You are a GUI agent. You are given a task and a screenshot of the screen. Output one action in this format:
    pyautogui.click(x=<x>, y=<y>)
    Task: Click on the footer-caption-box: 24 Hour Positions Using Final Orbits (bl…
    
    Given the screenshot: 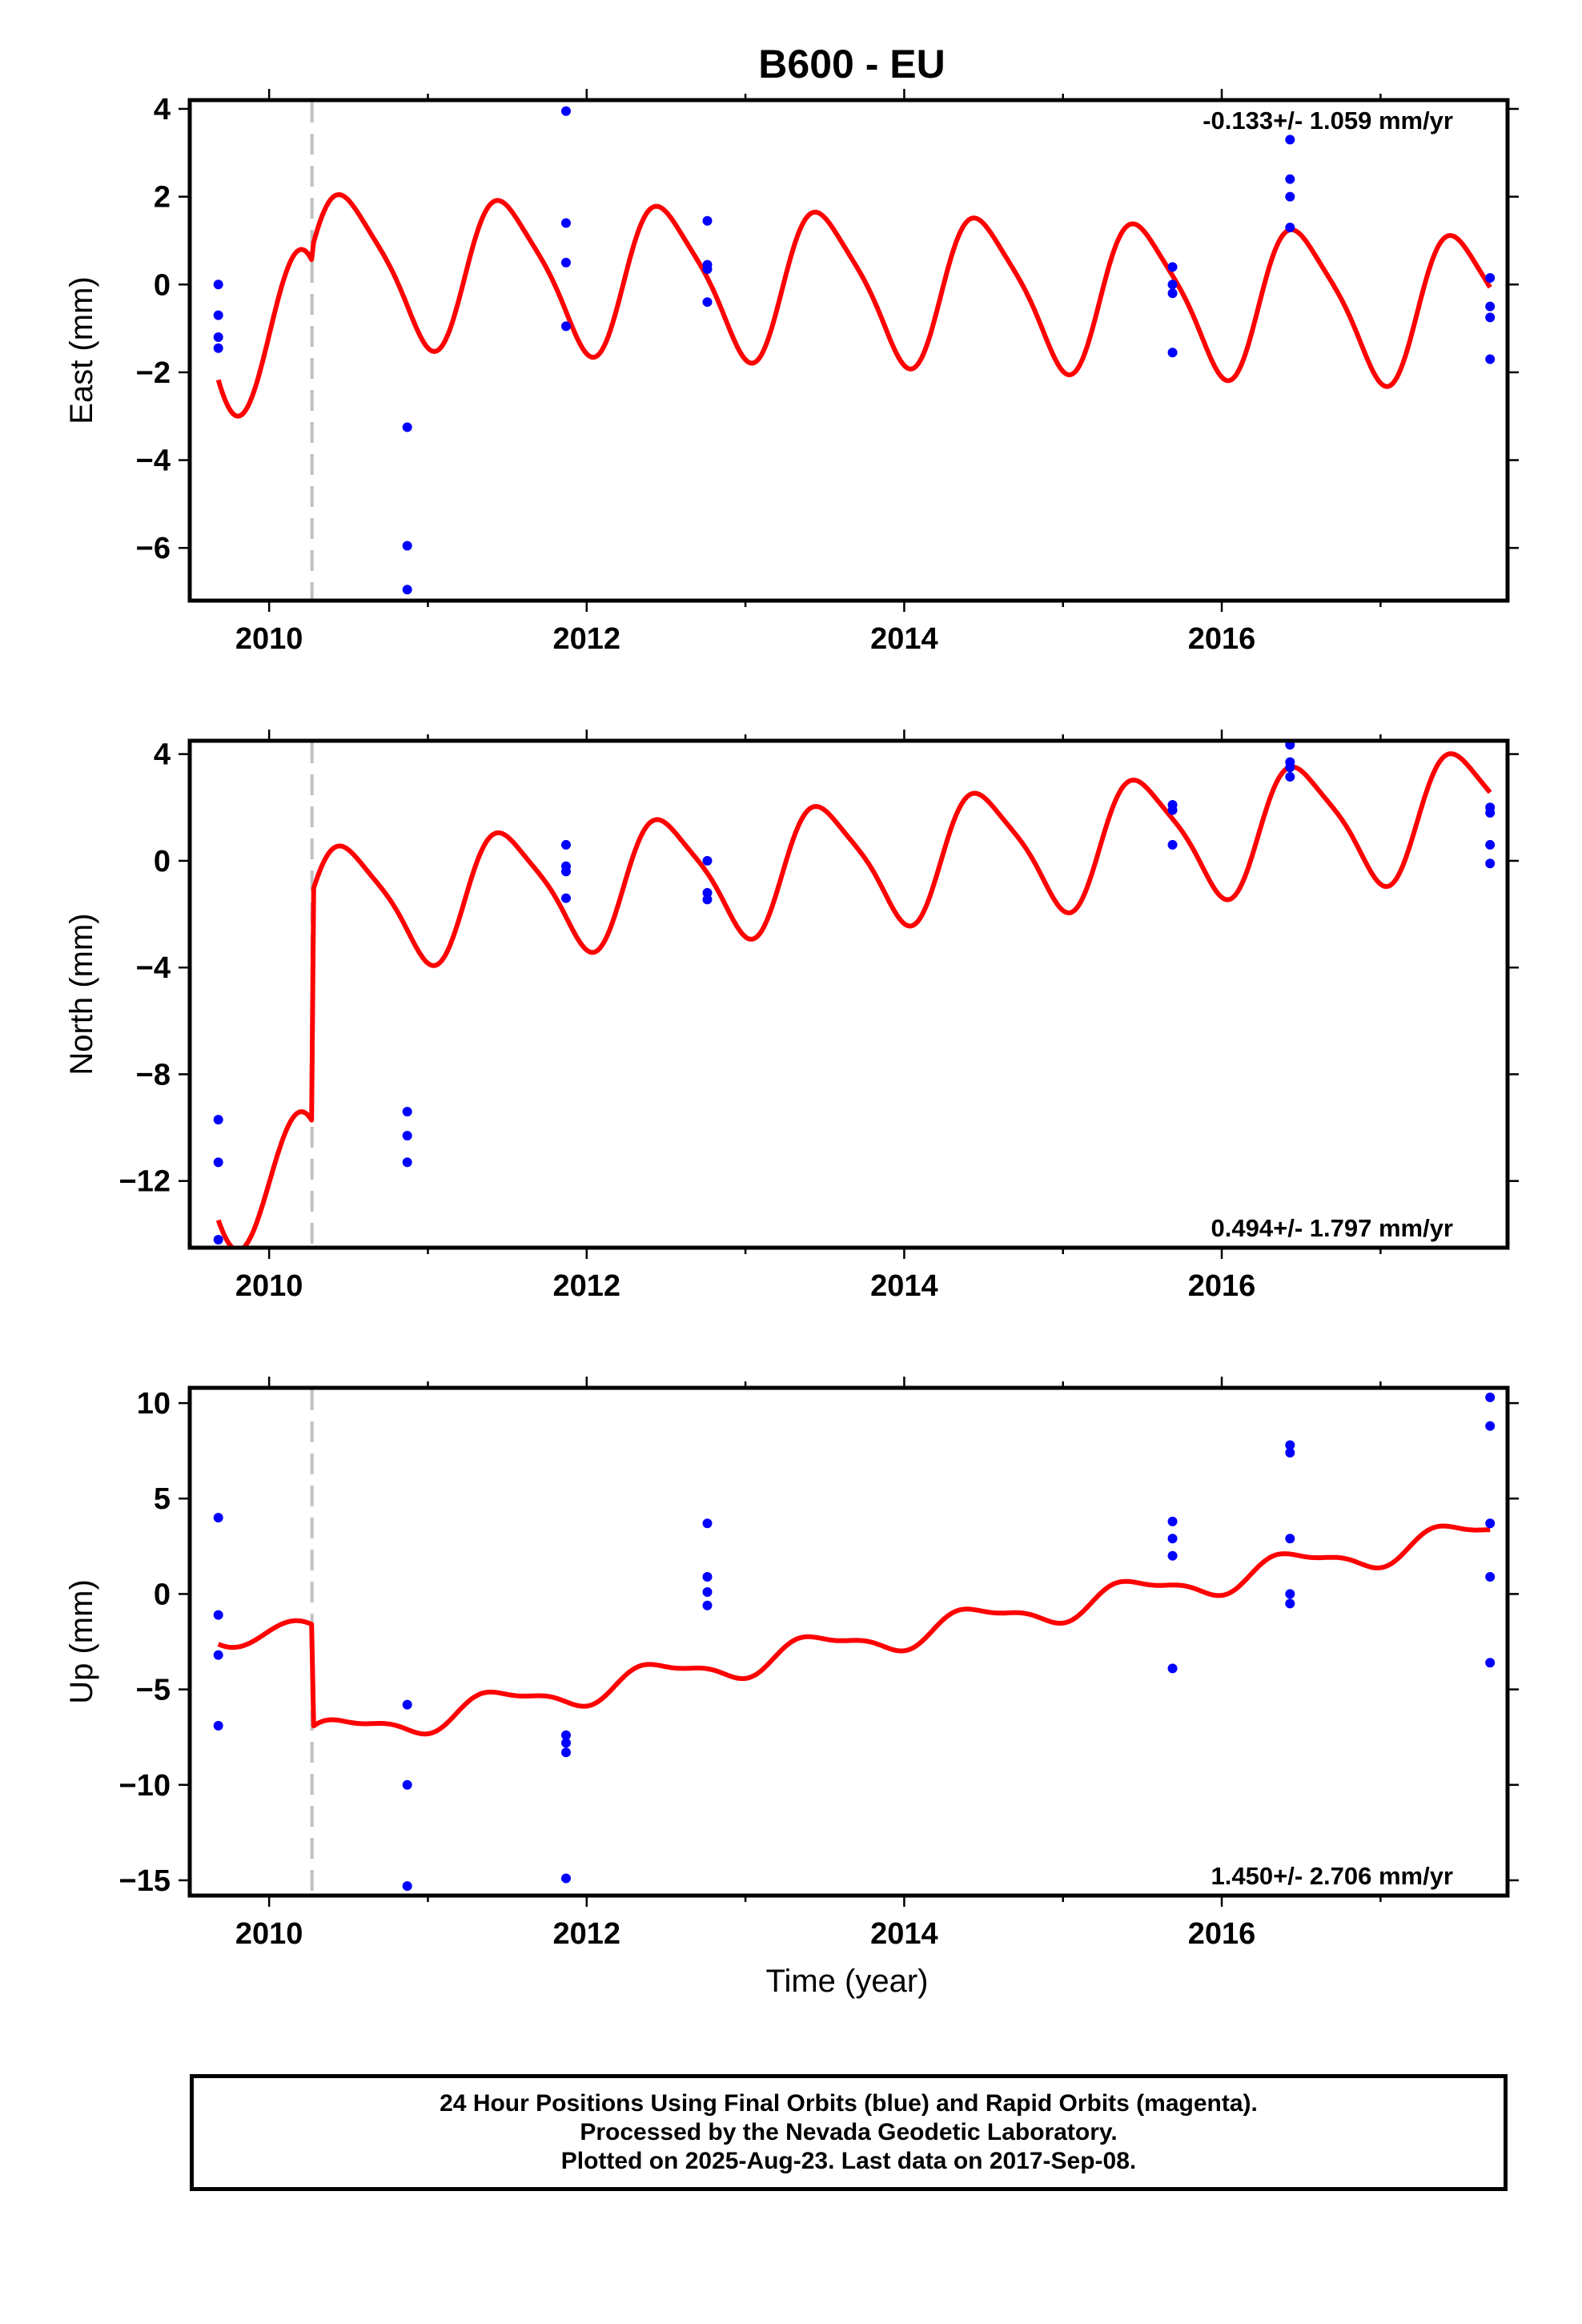 What is the action you would take?
    pyautogui.click(x=849, y=2132)
    